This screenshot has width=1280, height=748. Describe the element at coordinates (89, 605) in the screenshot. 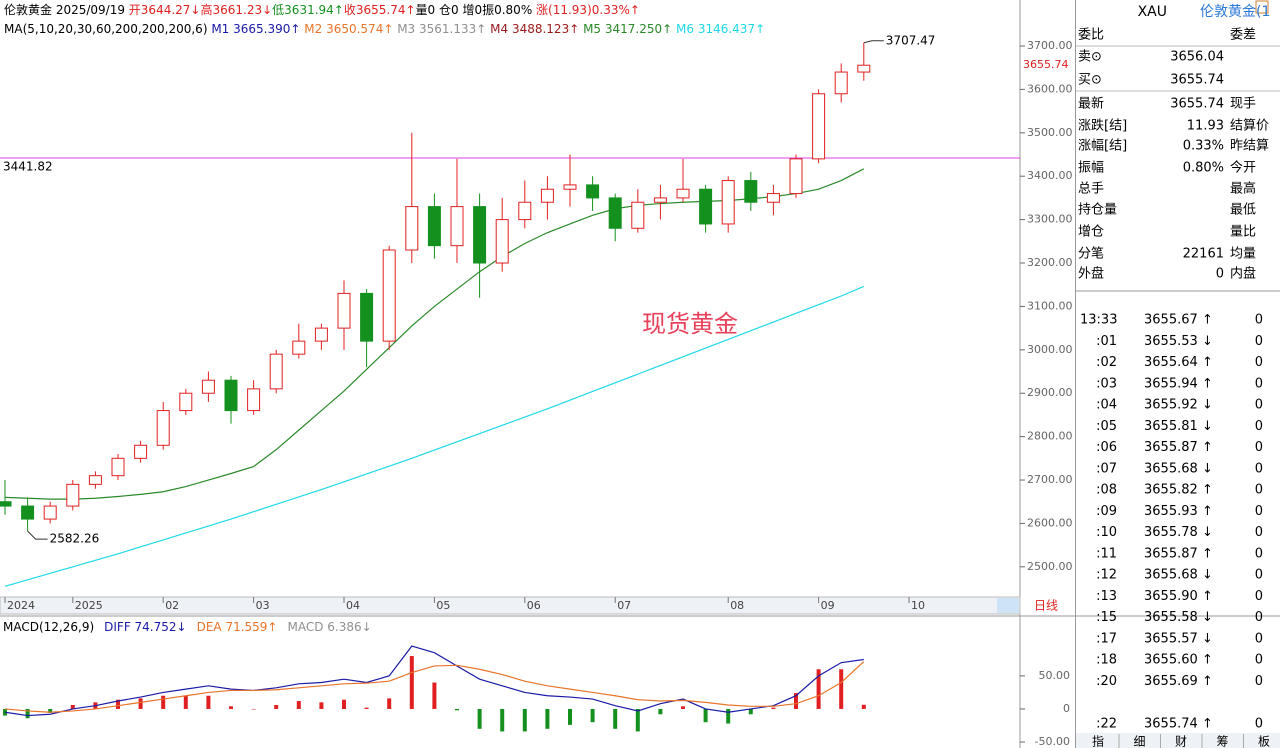

I see `x-tick-label: 2025` at that location.